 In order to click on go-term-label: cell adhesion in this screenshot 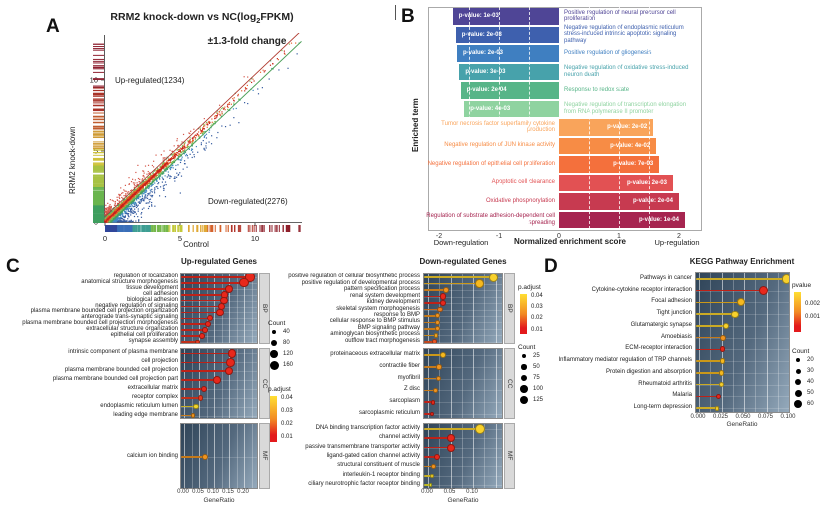, I will do `click(160, 293)`.